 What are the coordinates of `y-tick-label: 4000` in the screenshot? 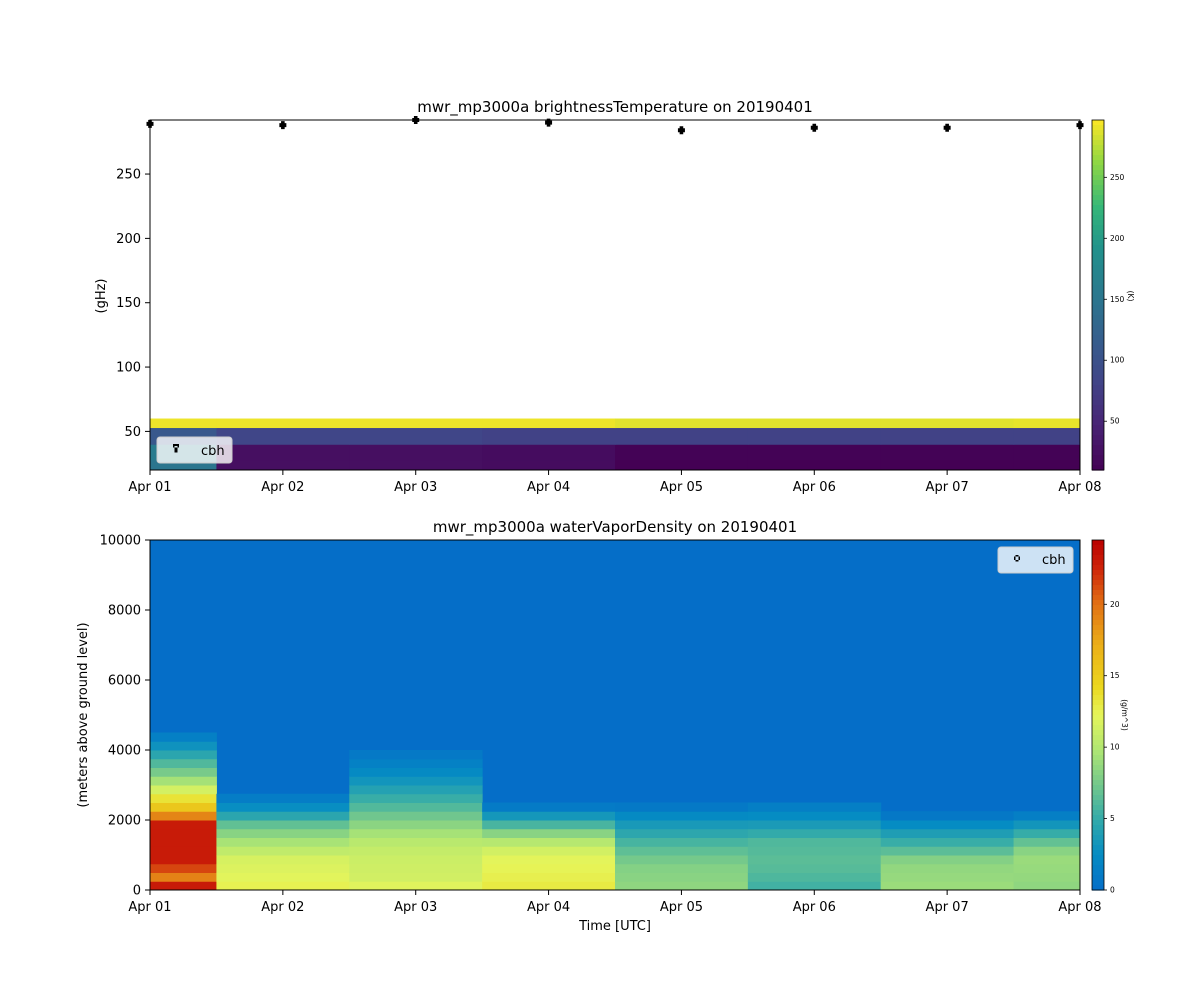 It's located at (124, 751).